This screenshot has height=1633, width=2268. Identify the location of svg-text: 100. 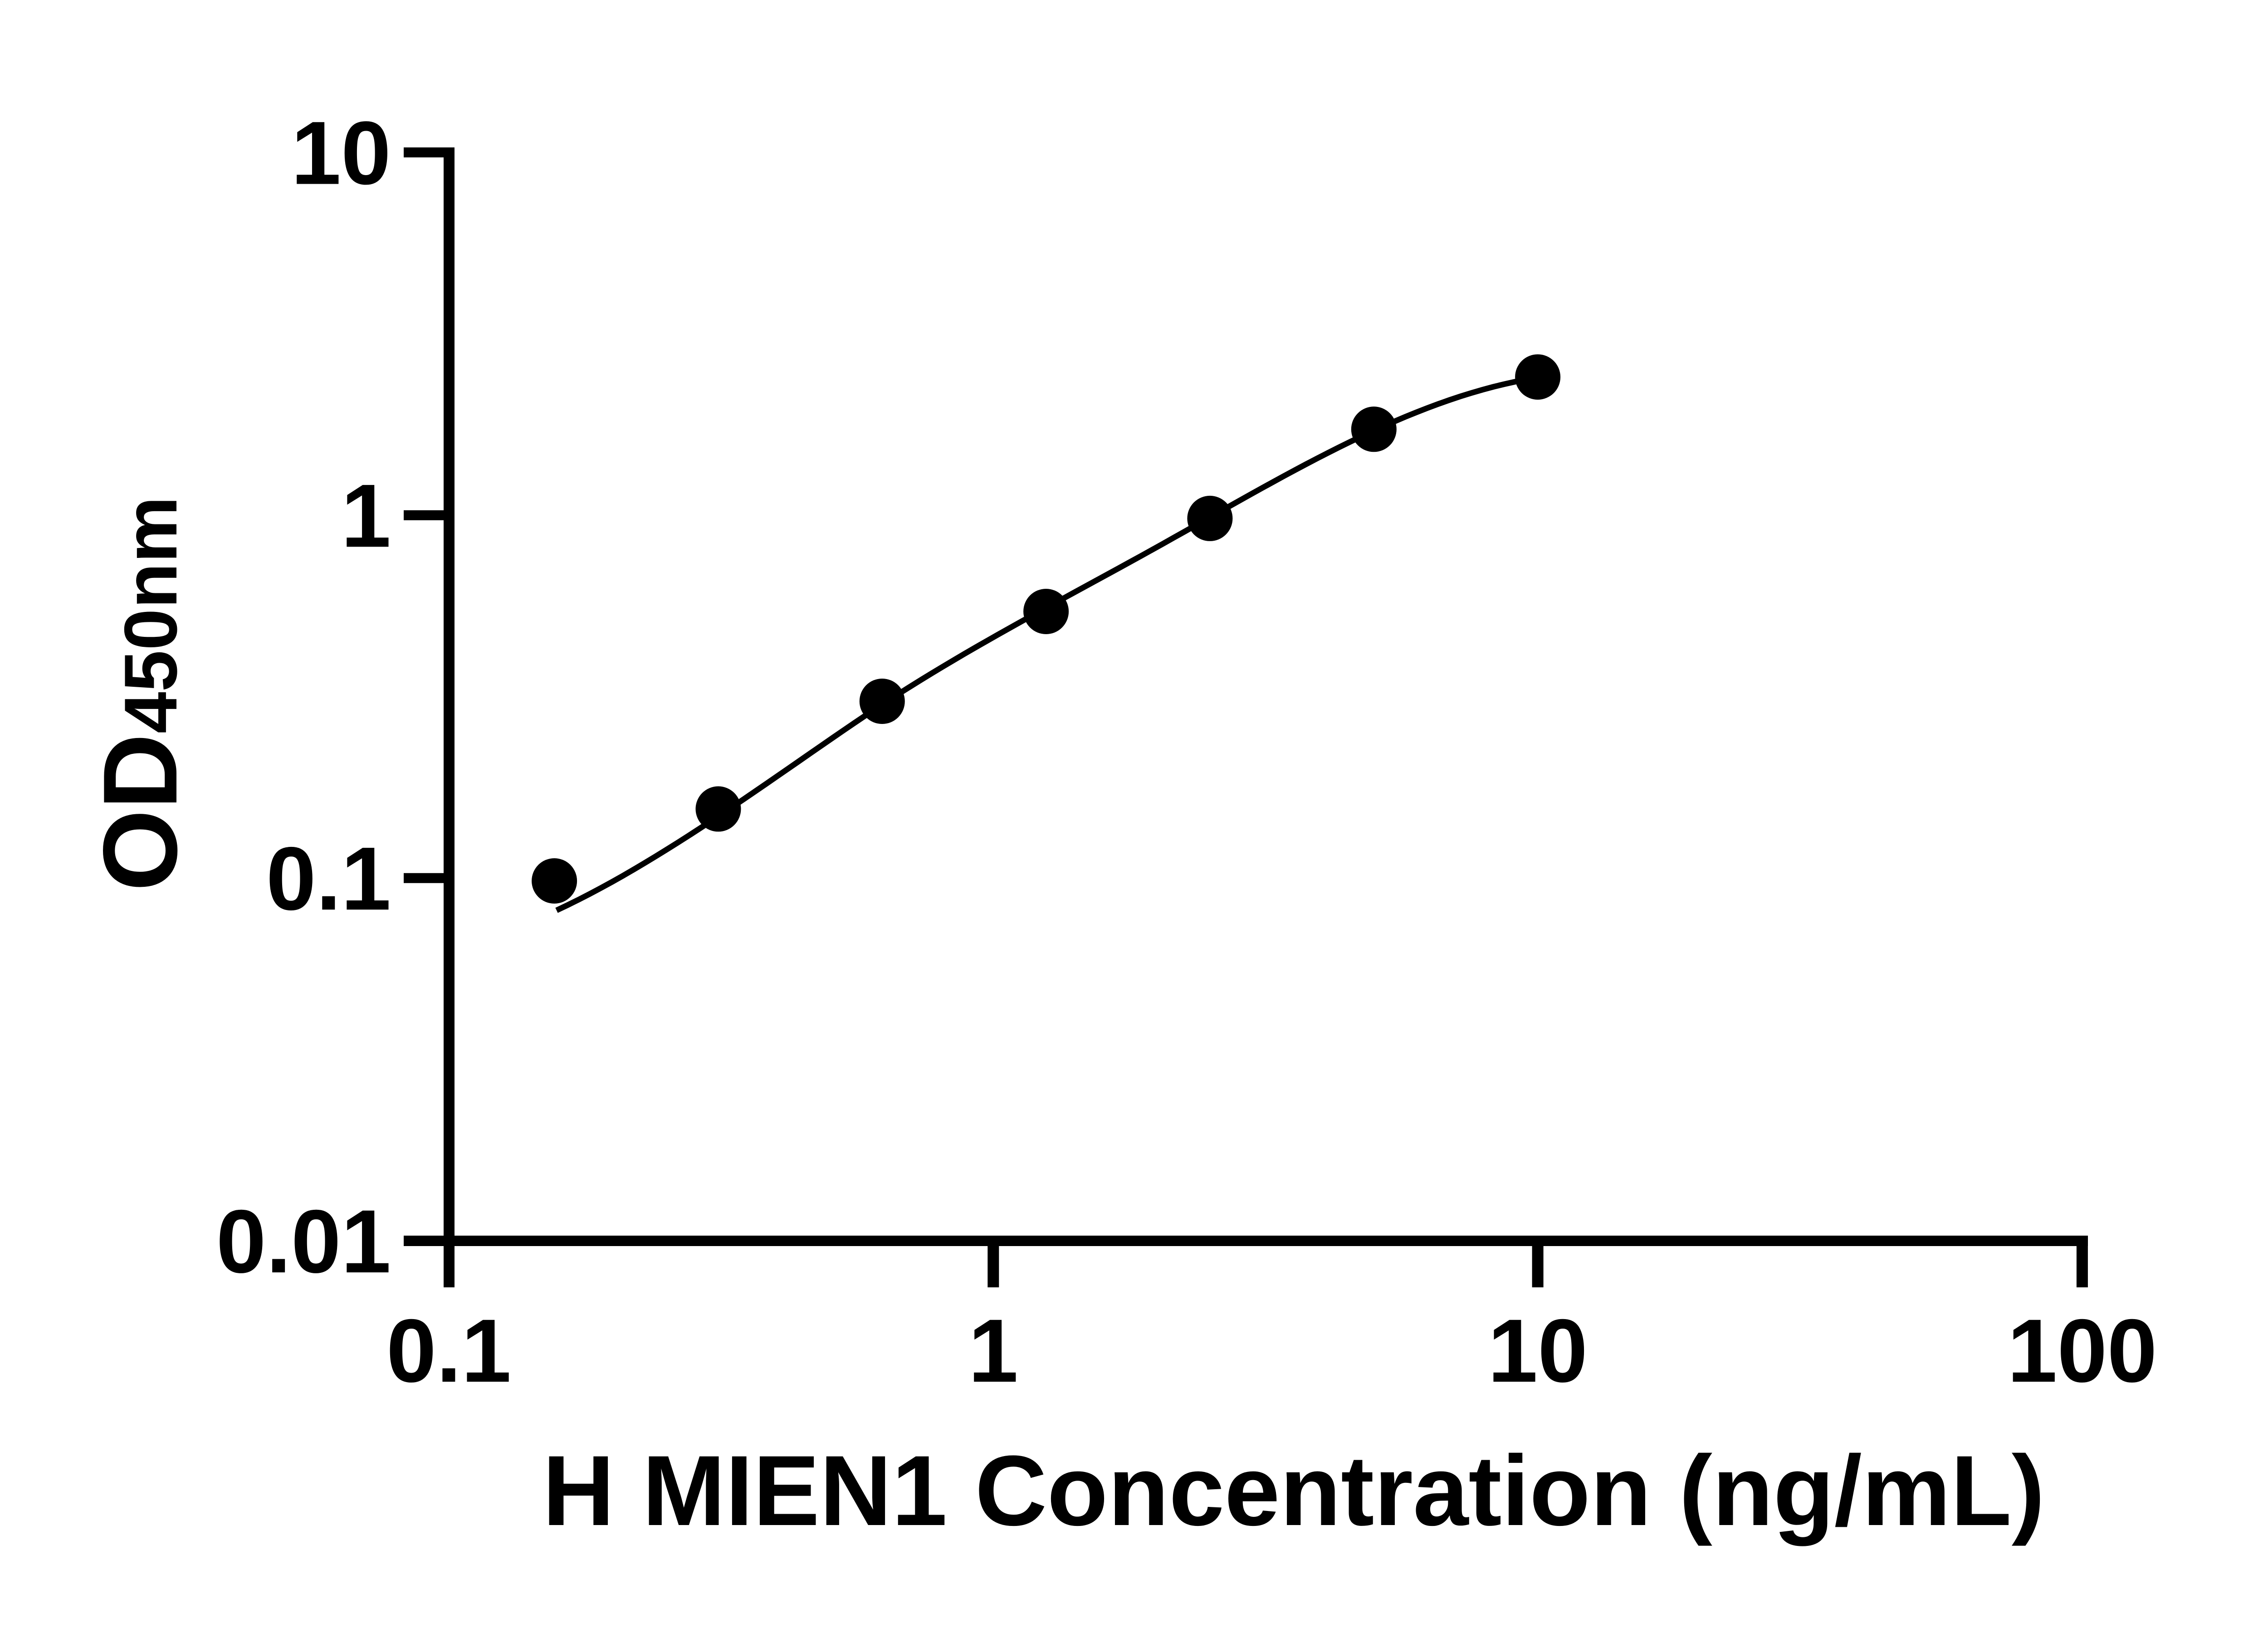
(2082, 1351).